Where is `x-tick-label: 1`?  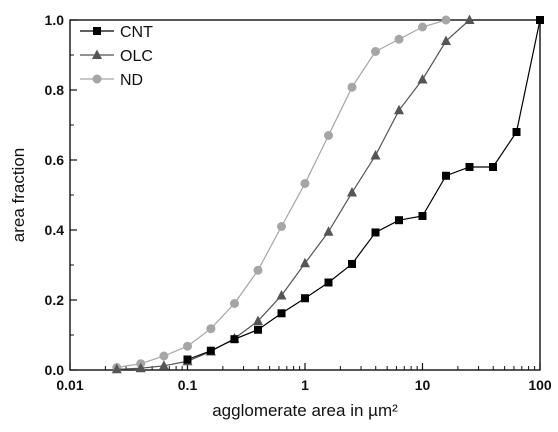
x-tick-label: 1 is located at coordinates (305, 385).